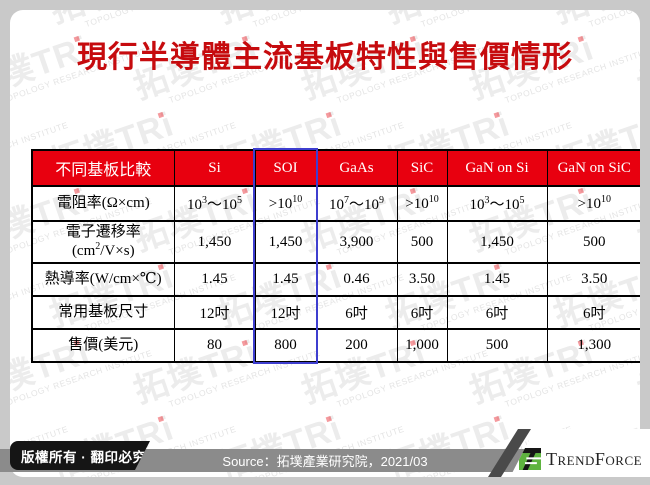  What do you see at coordinates (103, 242) in the screenshot?
I see `row-label-1: 電子遷移率 (cm2/V×s)` at bounding box center [103, 242].